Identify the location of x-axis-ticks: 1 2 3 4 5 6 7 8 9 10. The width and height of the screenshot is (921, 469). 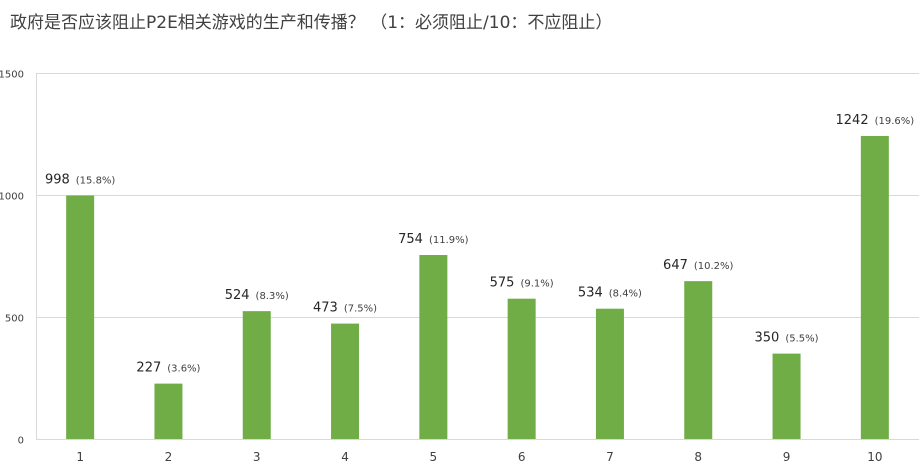
(479, 457).